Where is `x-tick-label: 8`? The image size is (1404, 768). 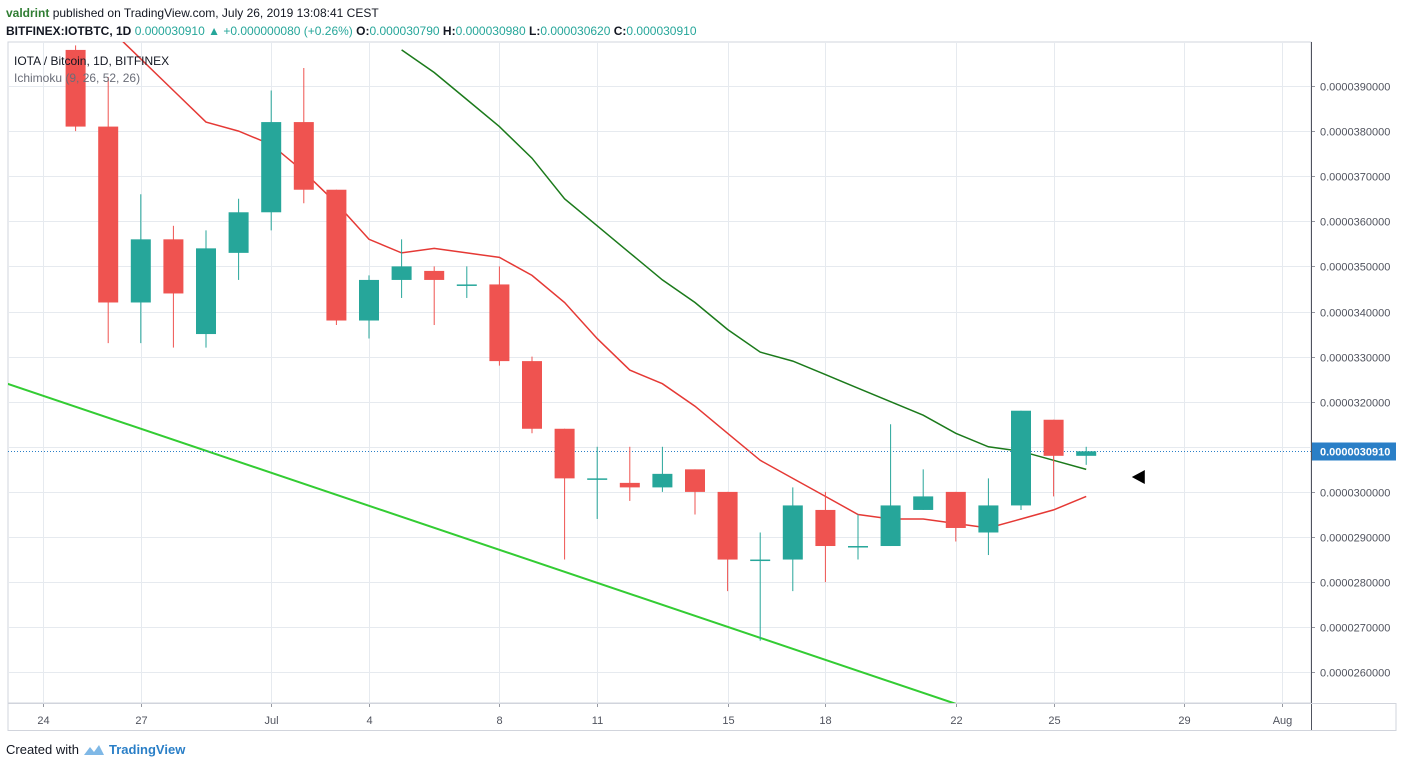
x-tick-label: 8 is located at coordinates (499, 721).